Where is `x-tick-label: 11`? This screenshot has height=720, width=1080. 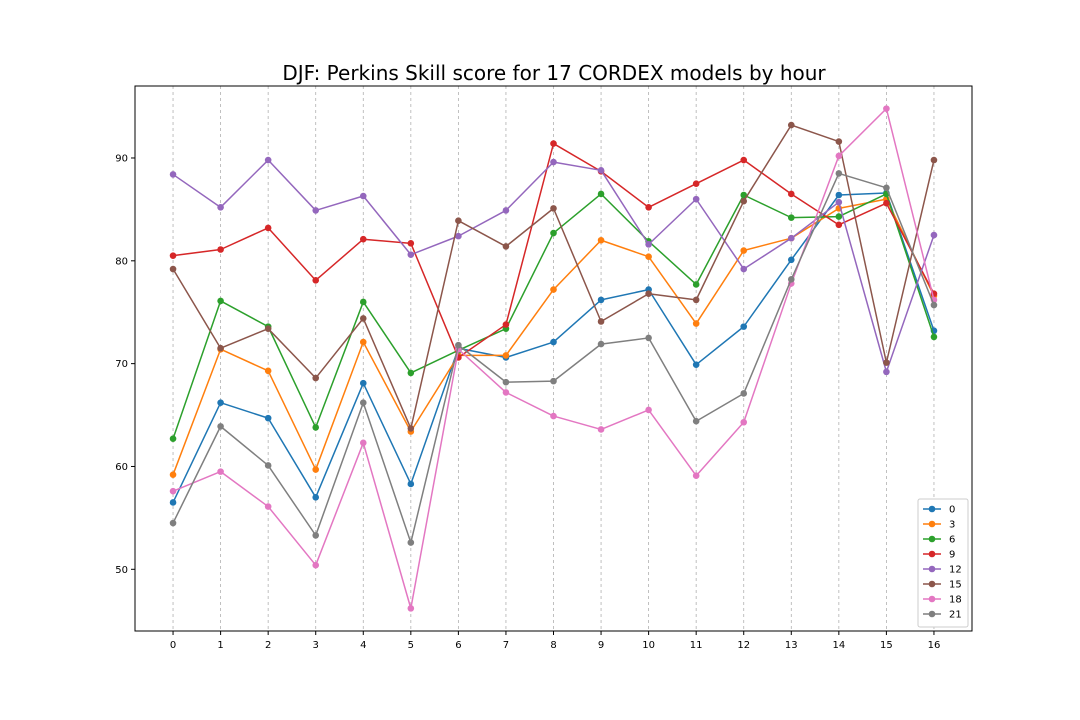
x-tick-label: 11 is located at coordinates (696, 645).